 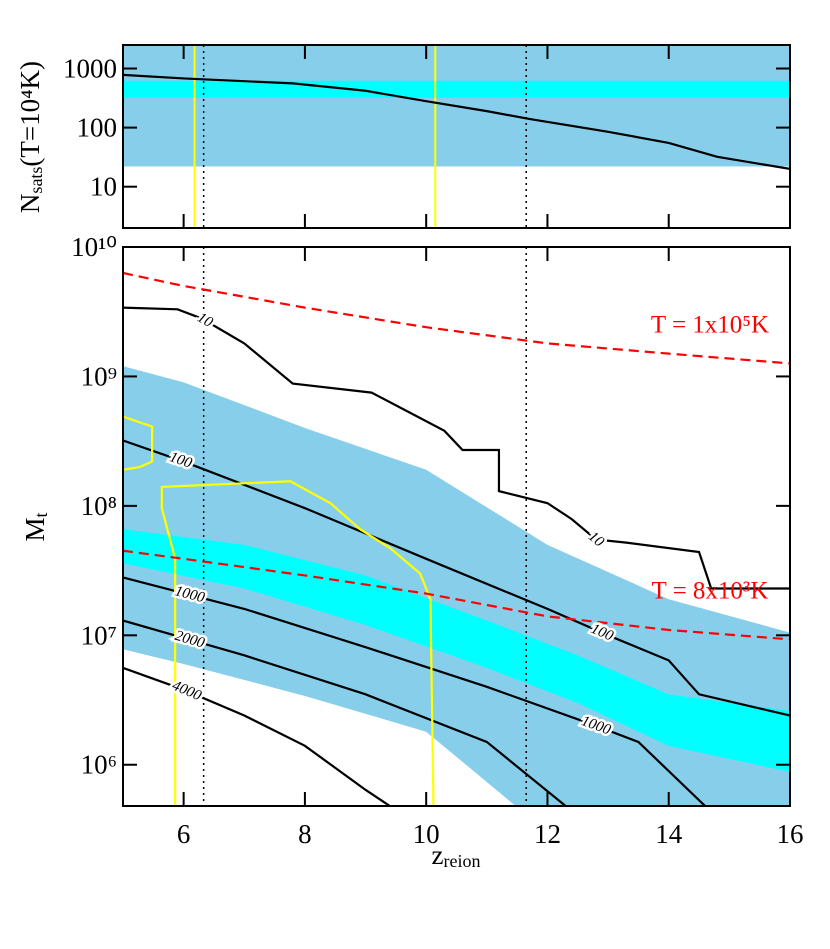 I want to click on annotation: T = 1x10⁵K, so click(x=710, y=325).